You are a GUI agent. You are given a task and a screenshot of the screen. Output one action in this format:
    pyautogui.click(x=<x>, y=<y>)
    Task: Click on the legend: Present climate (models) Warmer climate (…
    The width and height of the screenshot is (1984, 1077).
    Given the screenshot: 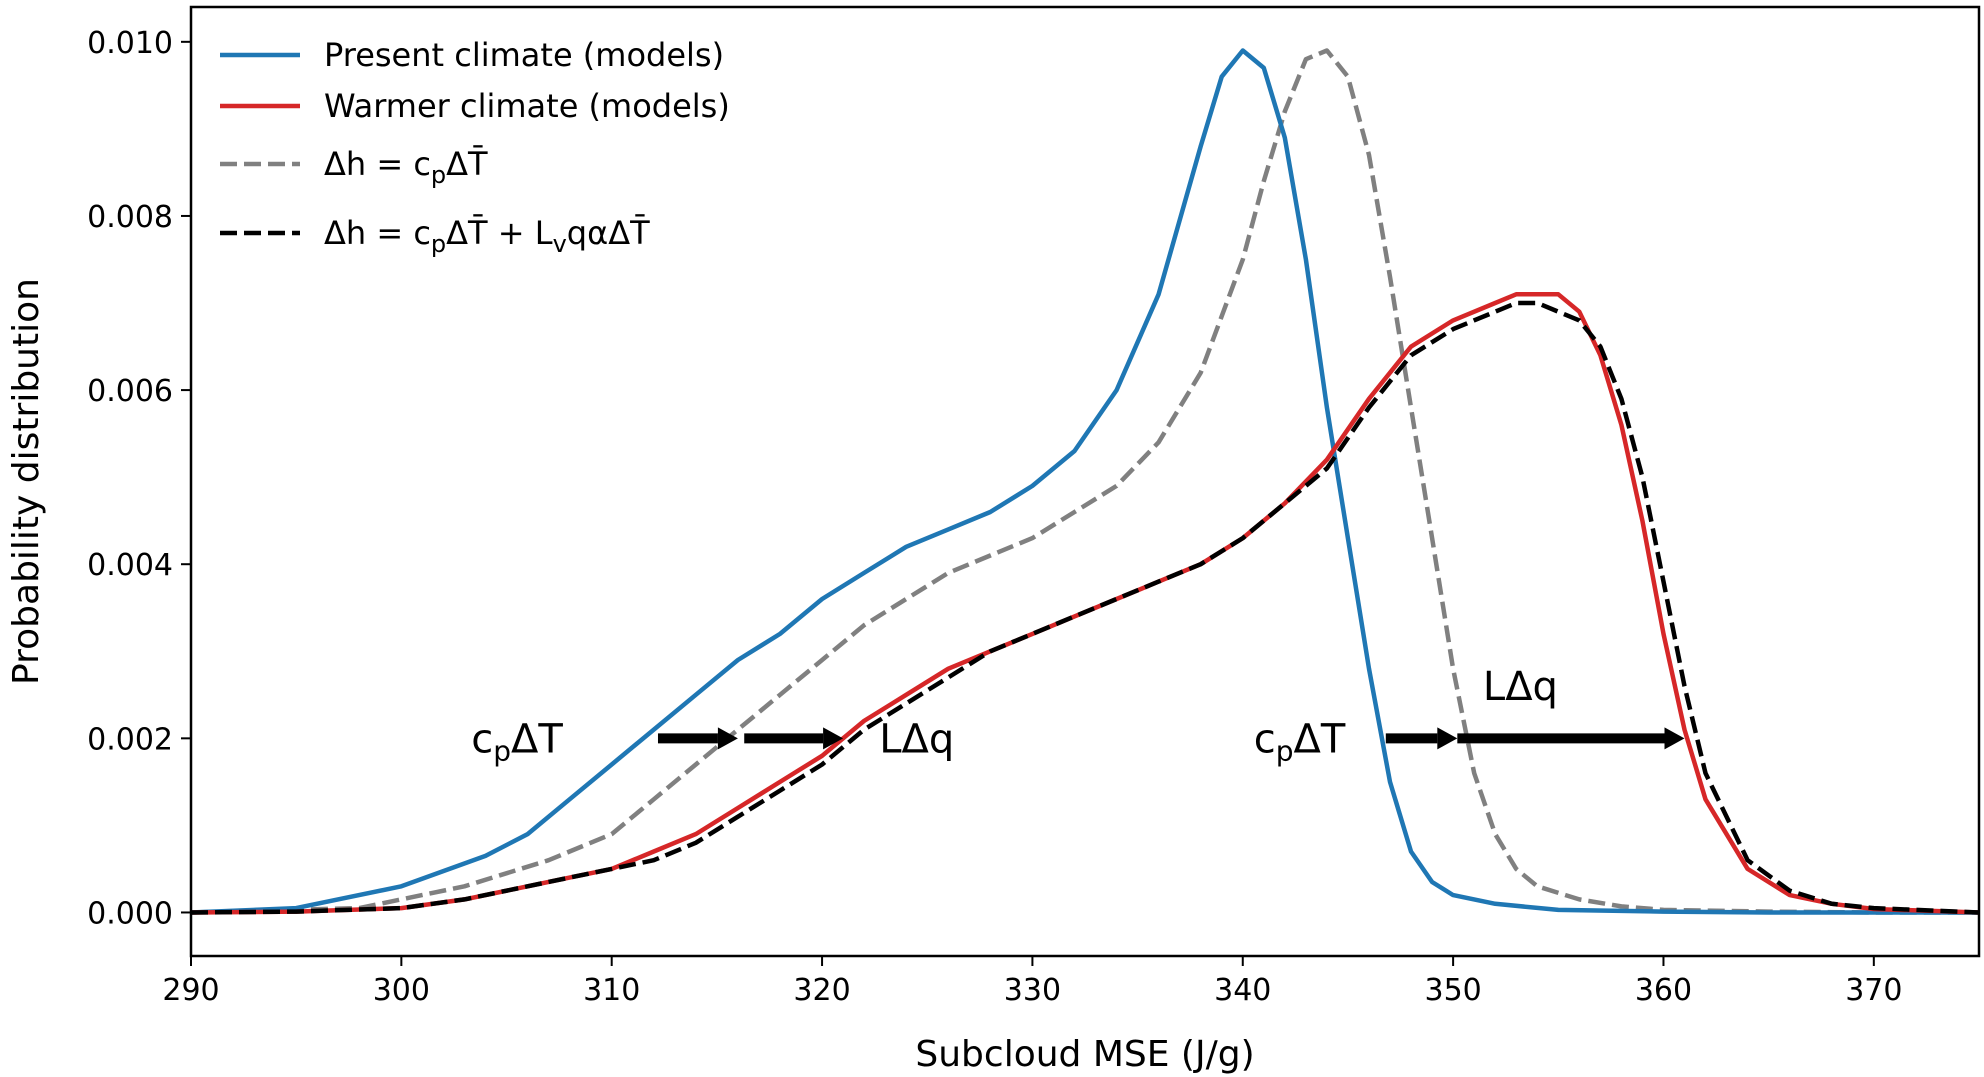 What is the action you would take?
    pyautogui.click(x=475, y=147)
    